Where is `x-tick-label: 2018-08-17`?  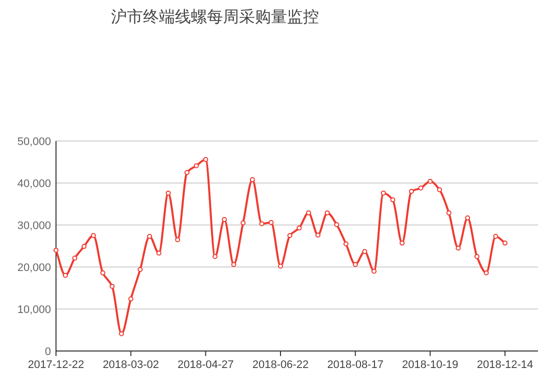
x-tick-label: 2018-08-17 is located at coordinates (355, 365).